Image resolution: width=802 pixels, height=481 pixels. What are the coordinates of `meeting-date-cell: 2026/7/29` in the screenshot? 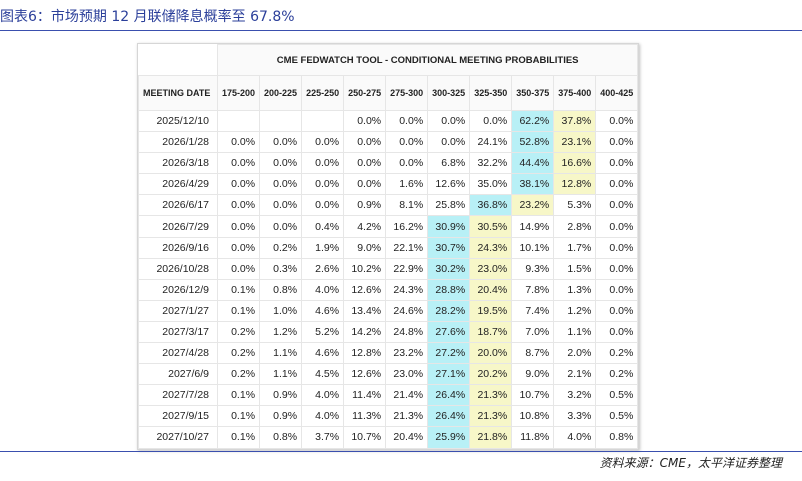 It's located at (178, 226).